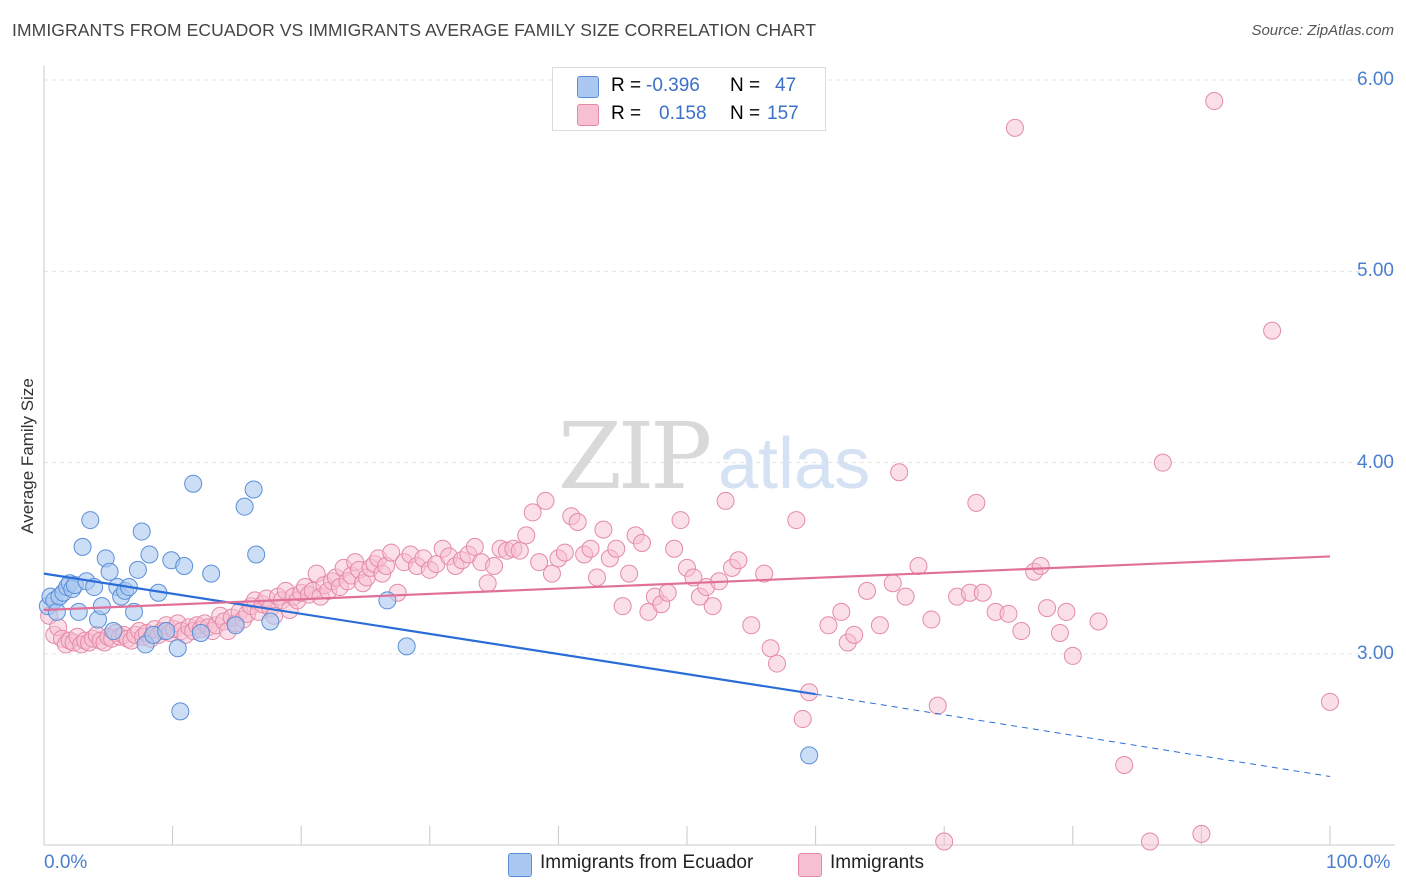 This screenshot has width=1406, height=892. I want to click on legend-n-value-2: 157, so click(783, 113).